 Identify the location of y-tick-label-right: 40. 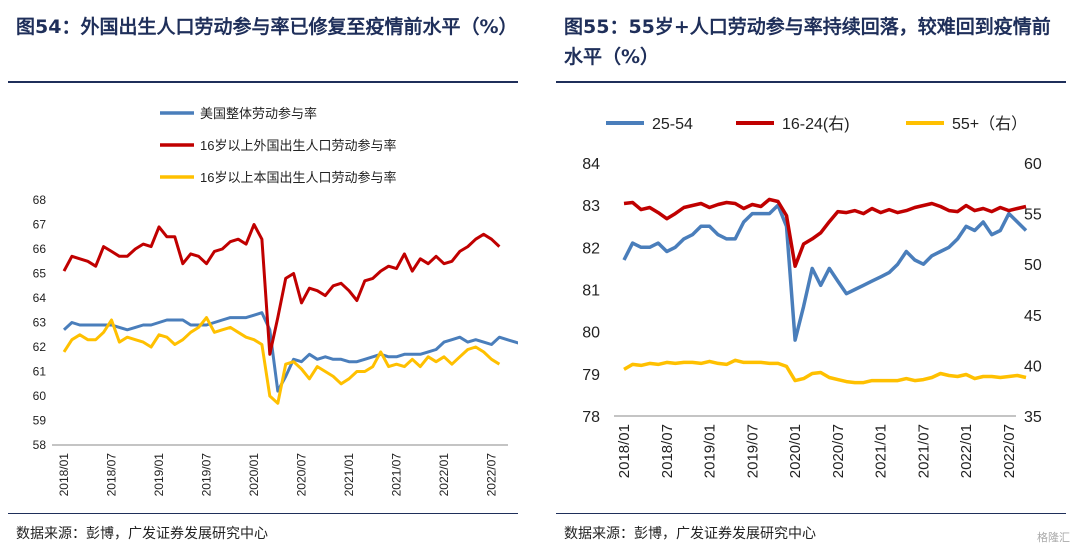
(1033, 366).